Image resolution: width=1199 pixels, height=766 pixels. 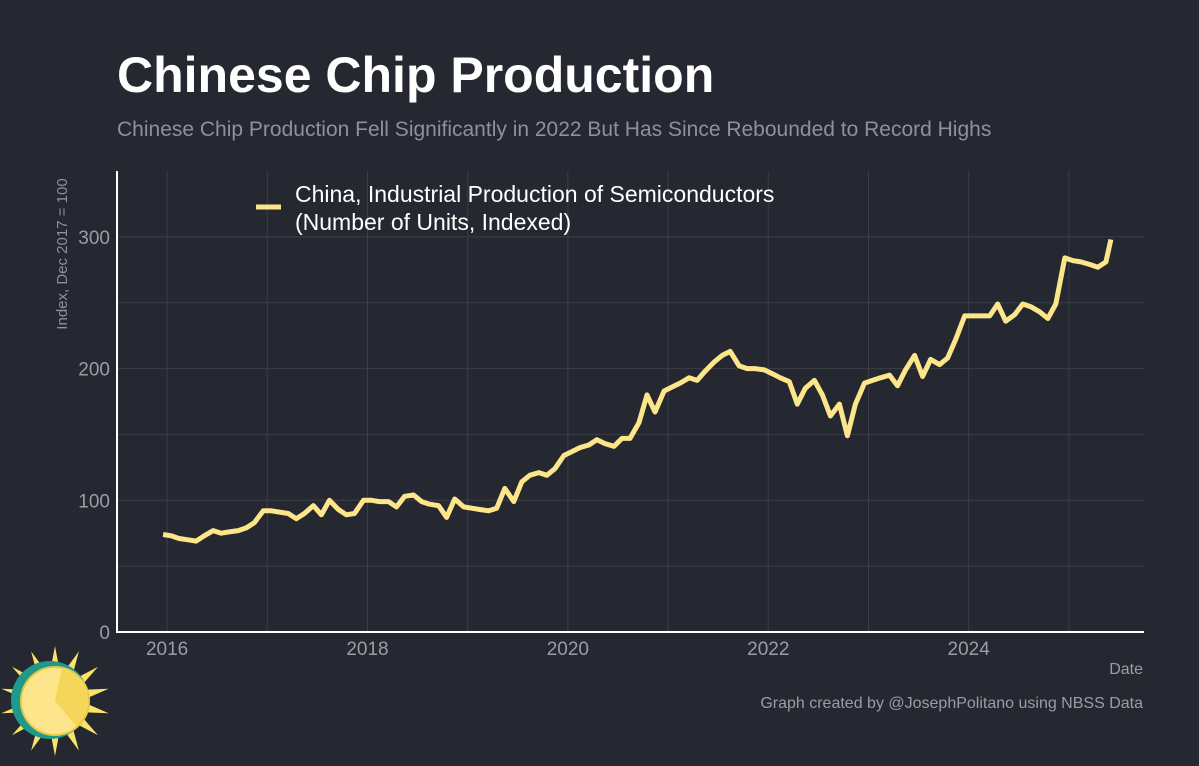 What do you see at coordinates (94, 370) in the screenshot?
I see `y-tick-label: 200` at bounding box center [94, 370].